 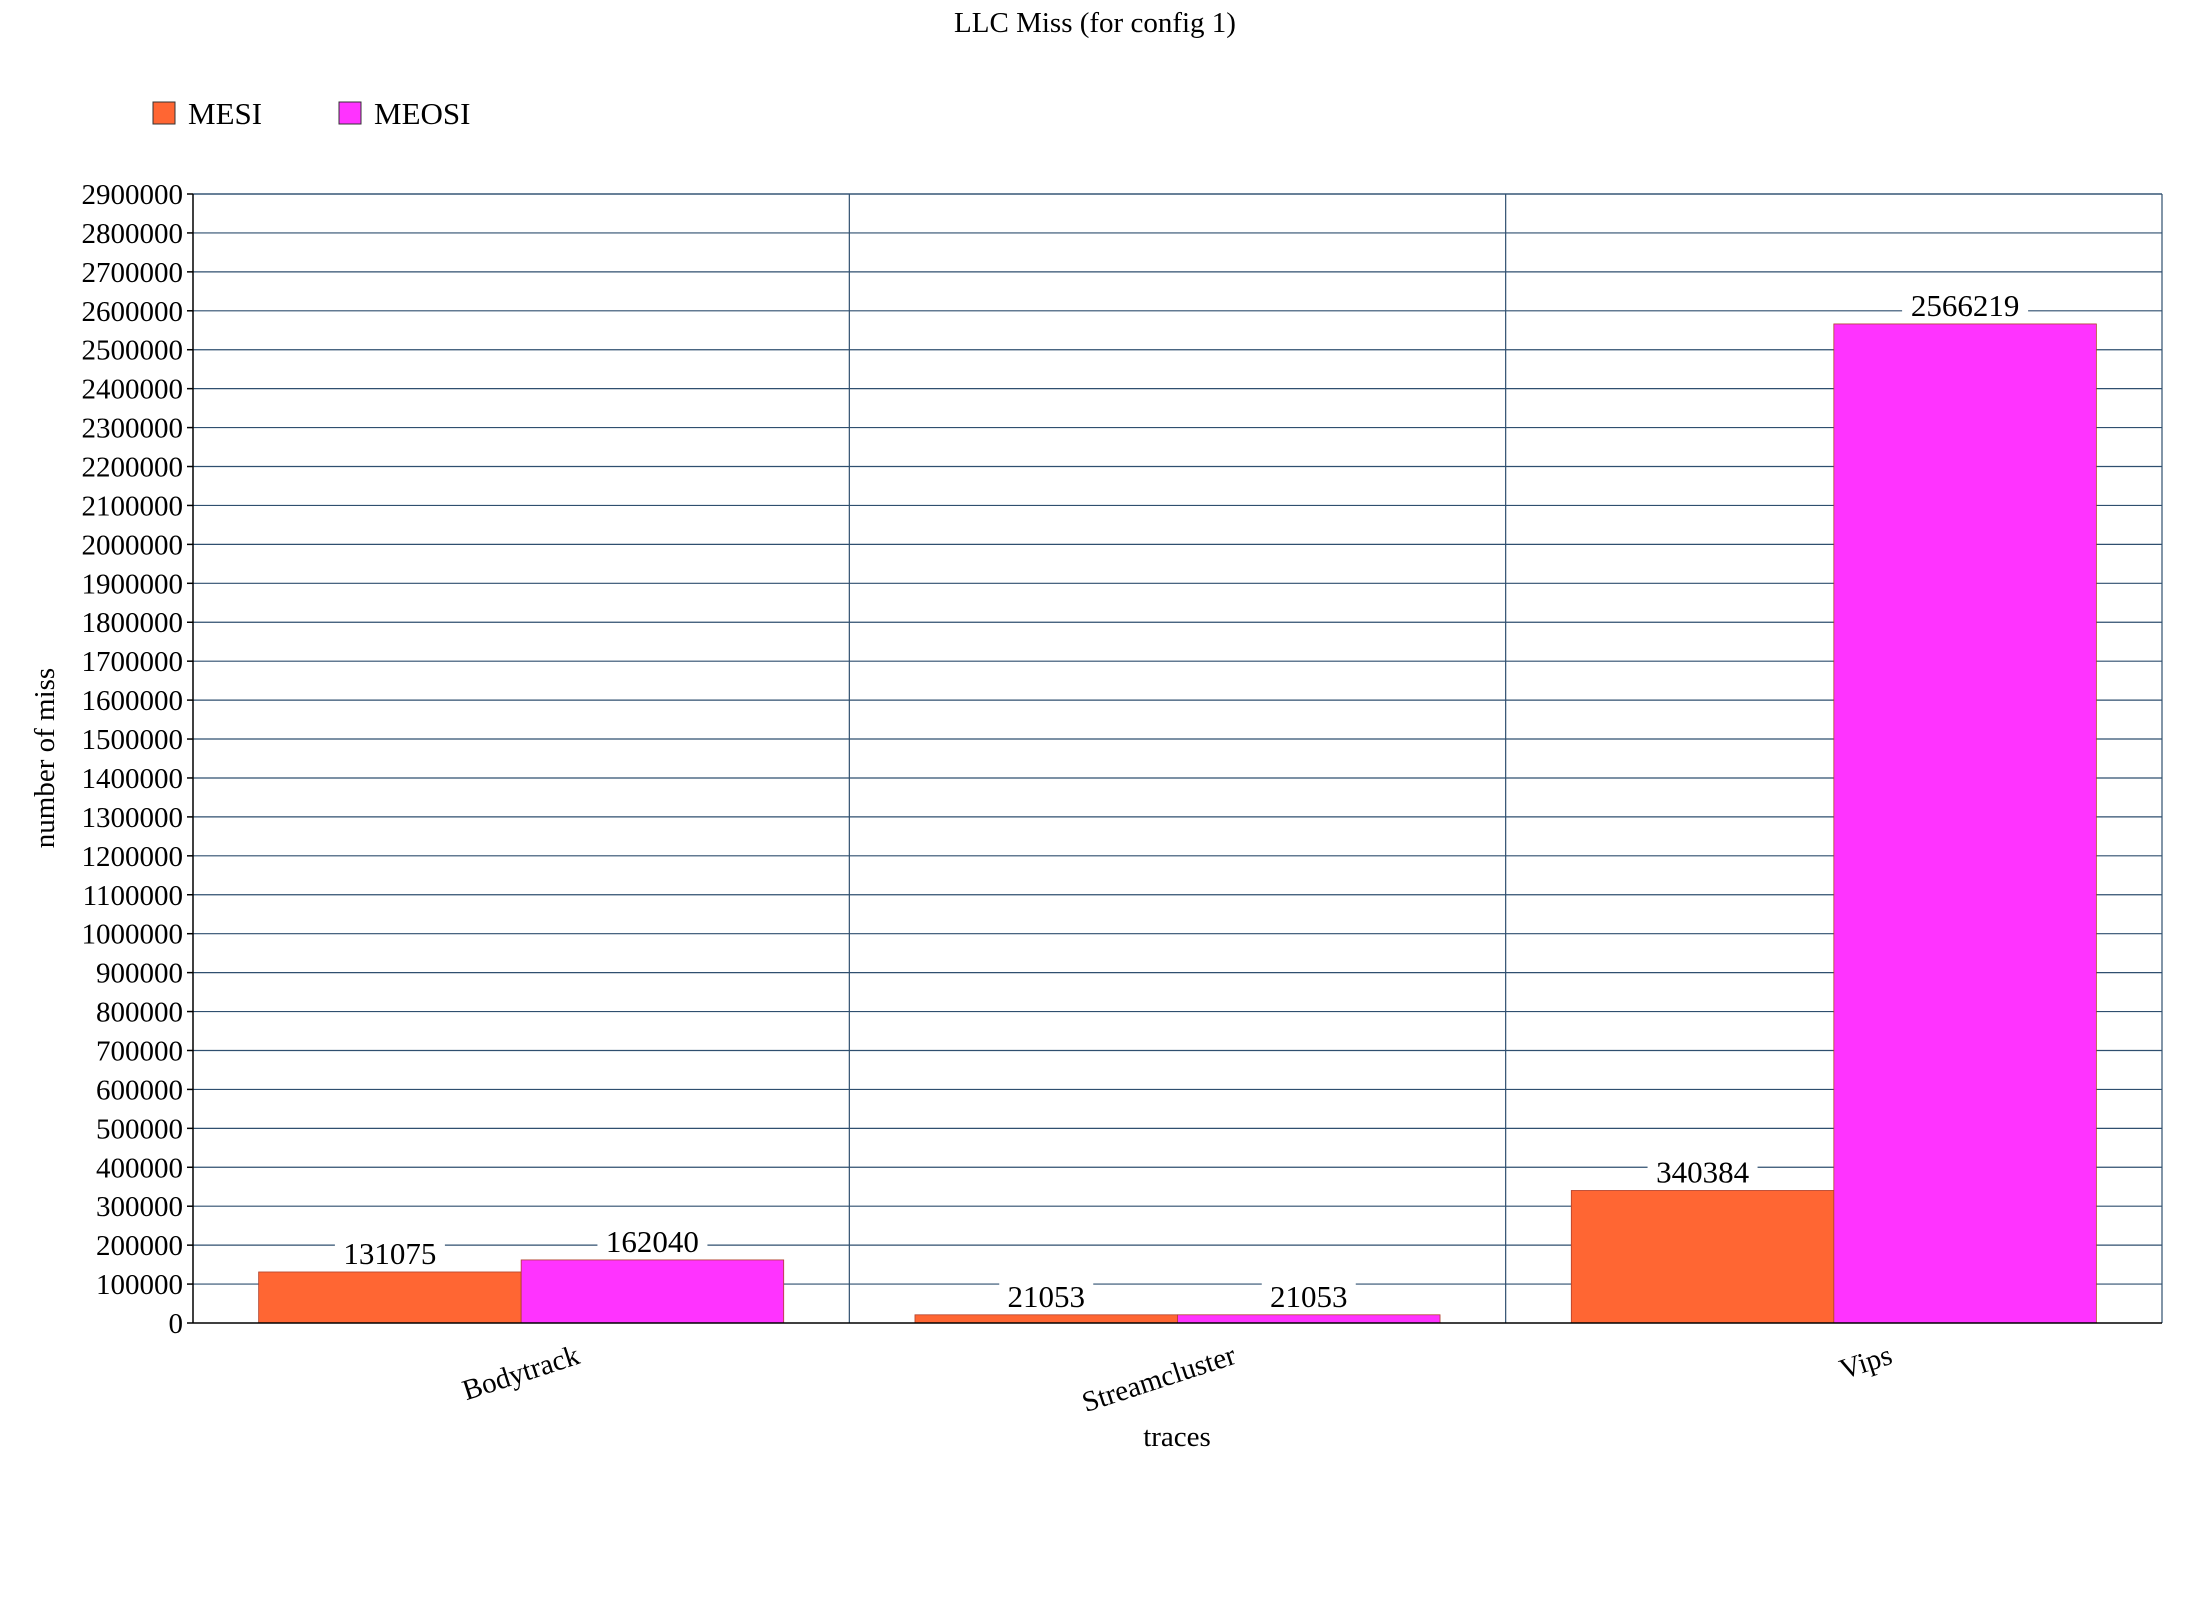 I want to click on y-tick-label: 1100000, so click(x=133, y=896).